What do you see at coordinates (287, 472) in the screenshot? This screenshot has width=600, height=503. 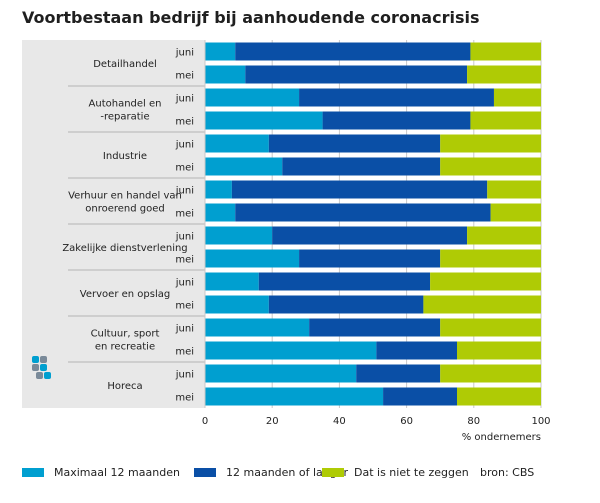 I see `legend-label: 12 maanden of langer` at bounding box center [287, 472].